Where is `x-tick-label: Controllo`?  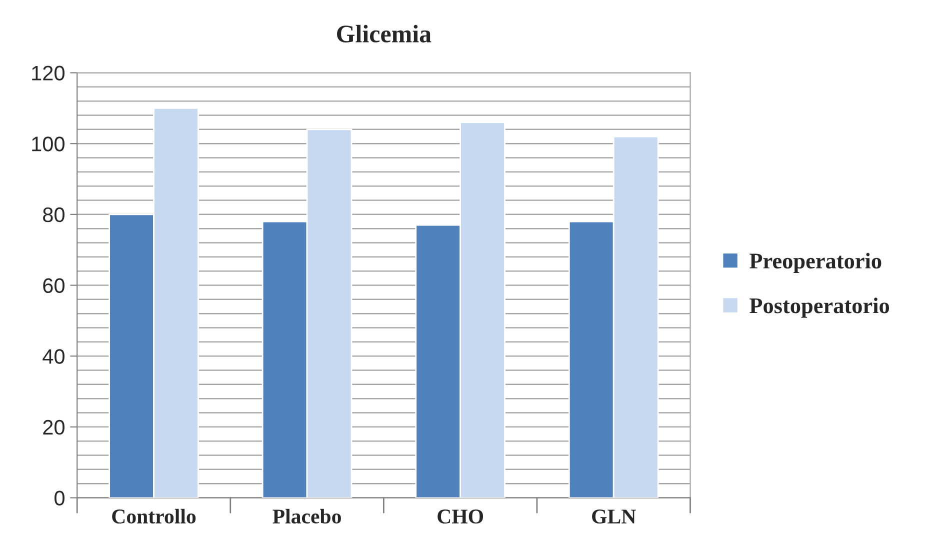 x-tick-label: Controllo is located at coordinates (154, 516).